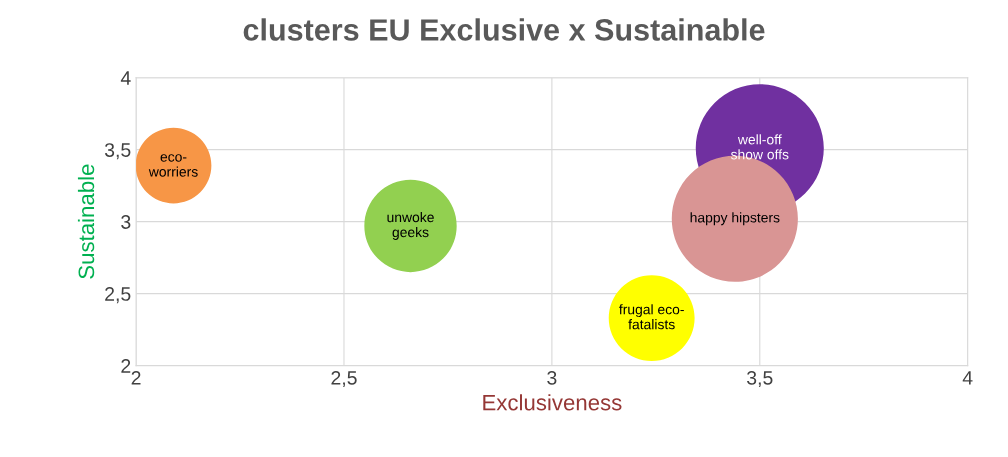 The height and width of the screenshot is (457, 1008). I want to click on x-tick-label: 3,5, so click(760, 379).